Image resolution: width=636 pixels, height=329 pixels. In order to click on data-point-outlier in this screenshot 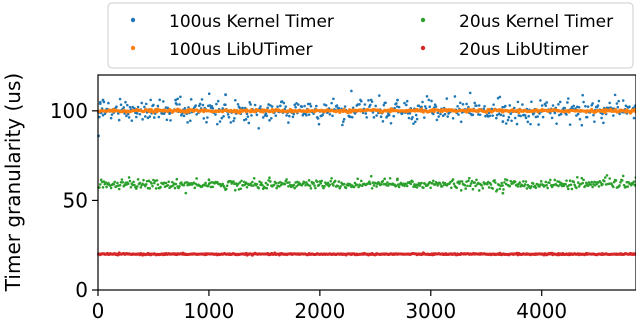, I will do `click(502, 121)`.